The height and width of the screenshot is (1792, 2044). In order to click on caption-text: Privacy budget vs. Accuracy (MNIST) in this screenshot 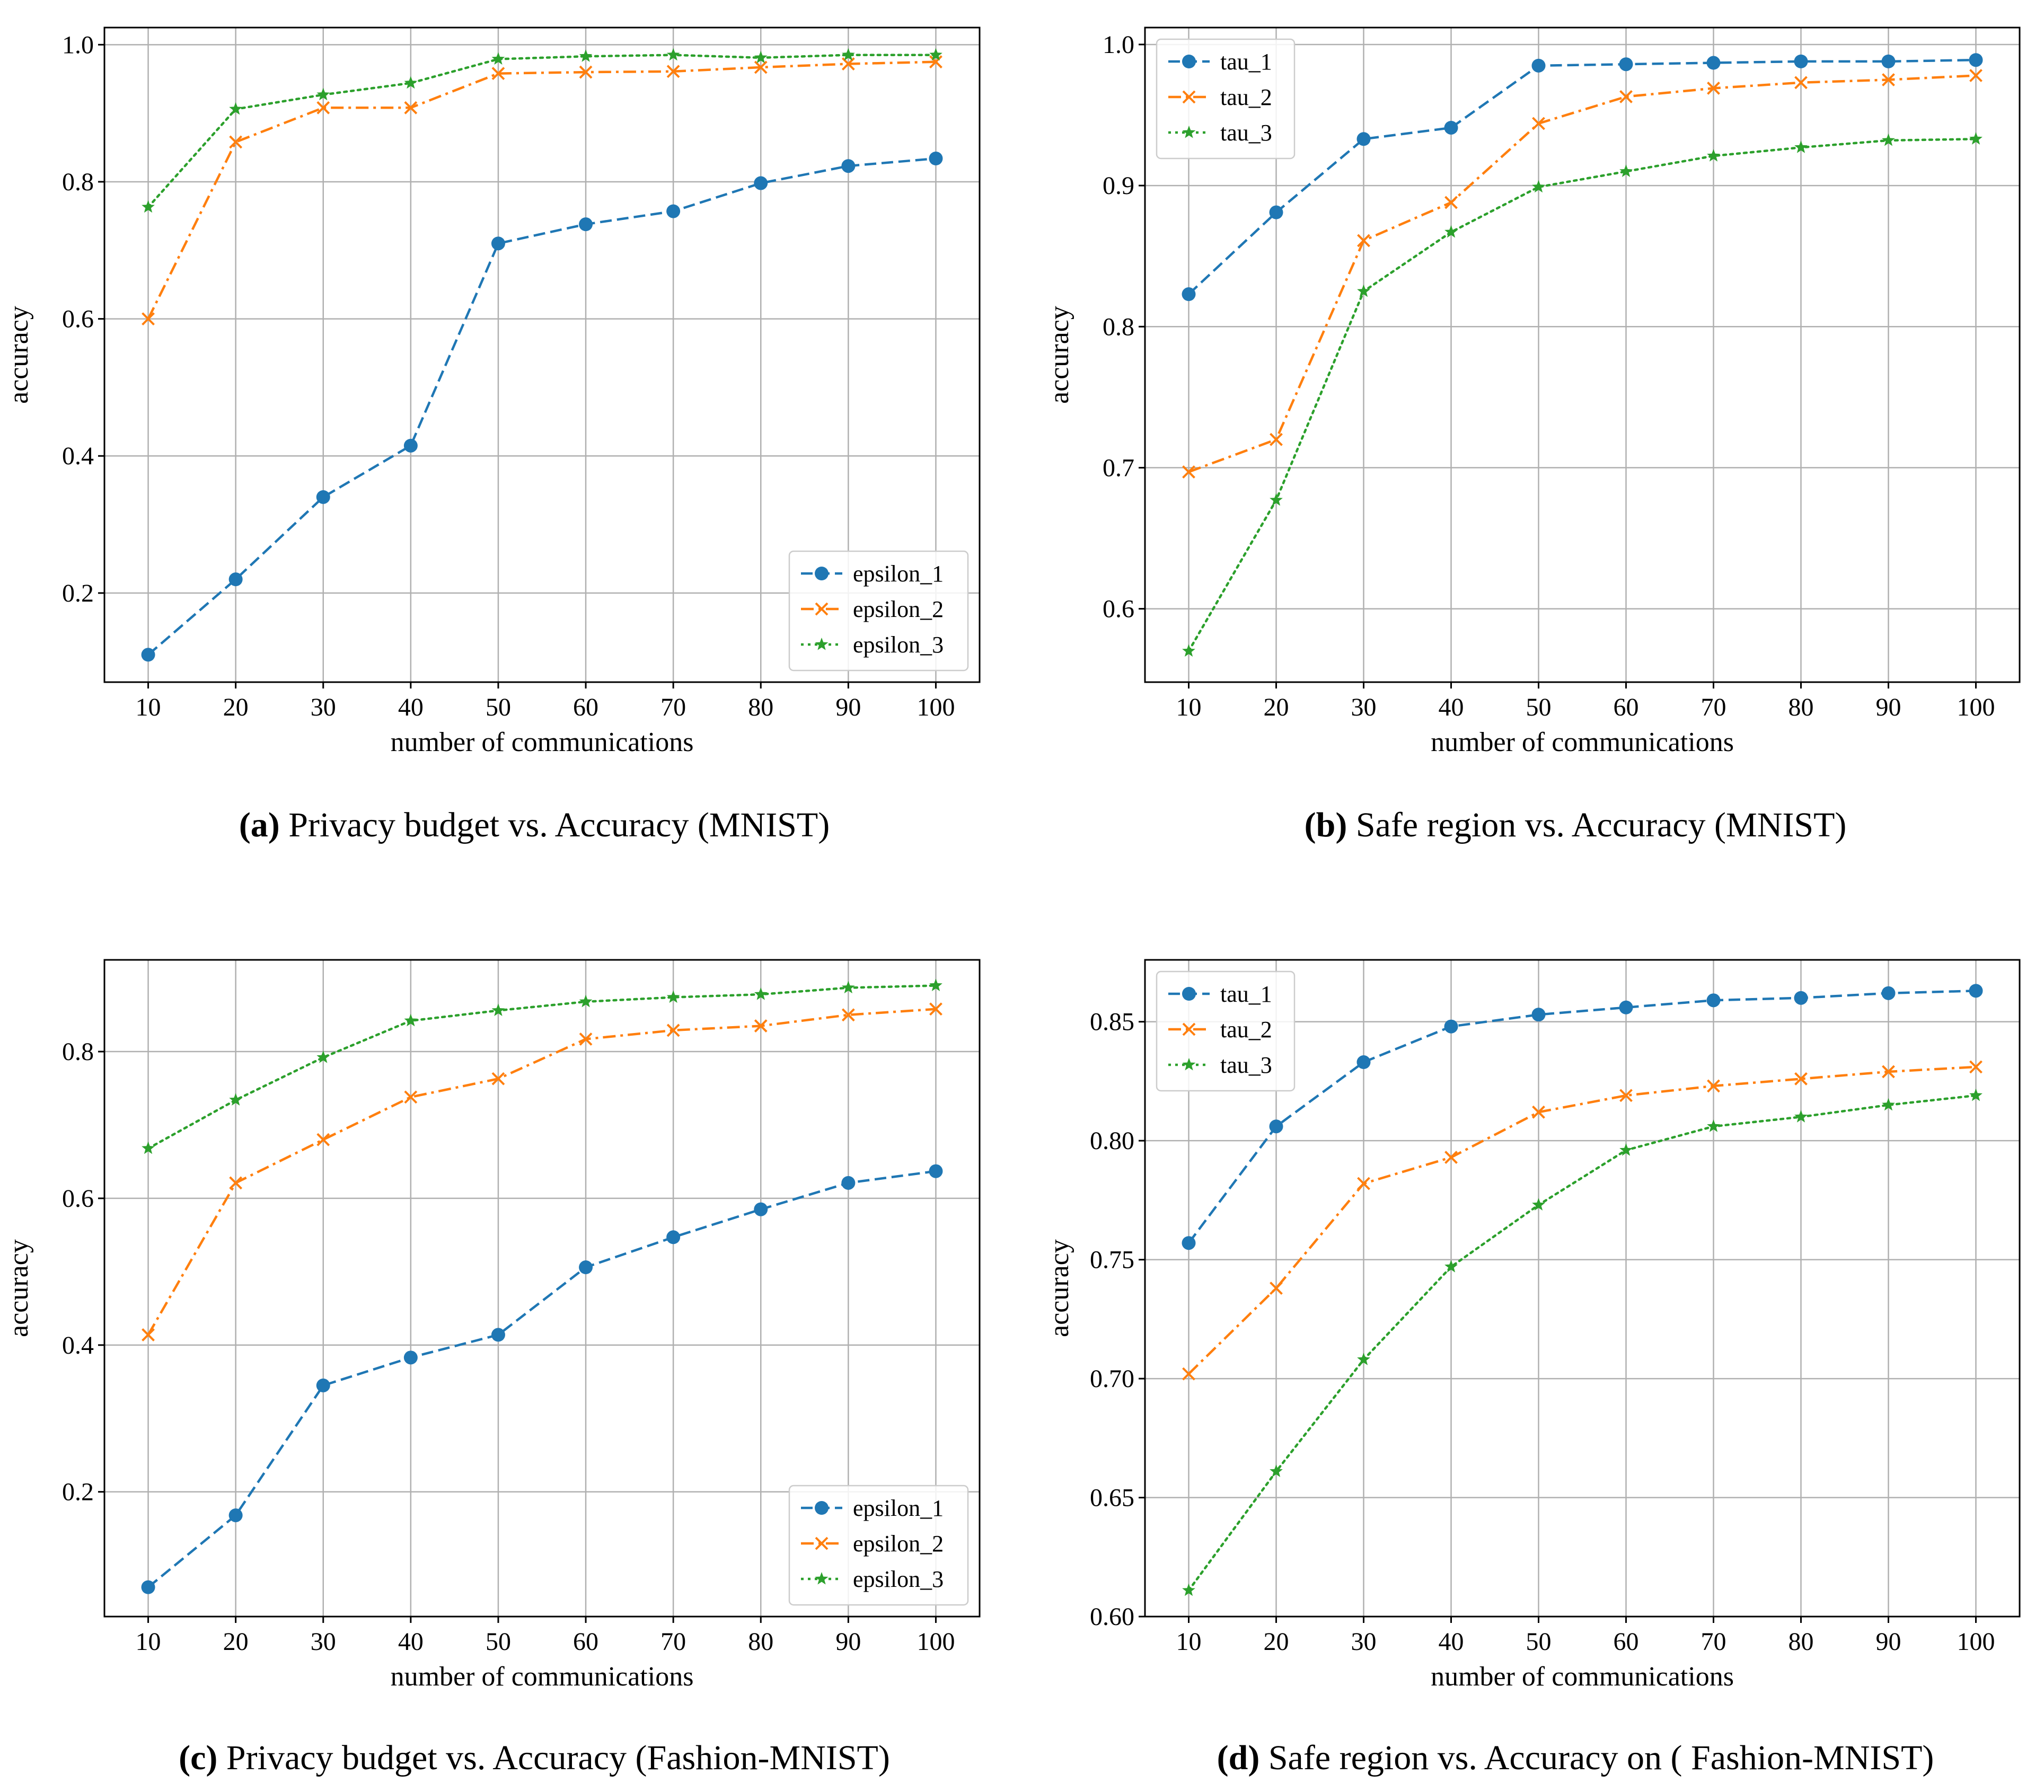, I will do `click(555, 825)`.